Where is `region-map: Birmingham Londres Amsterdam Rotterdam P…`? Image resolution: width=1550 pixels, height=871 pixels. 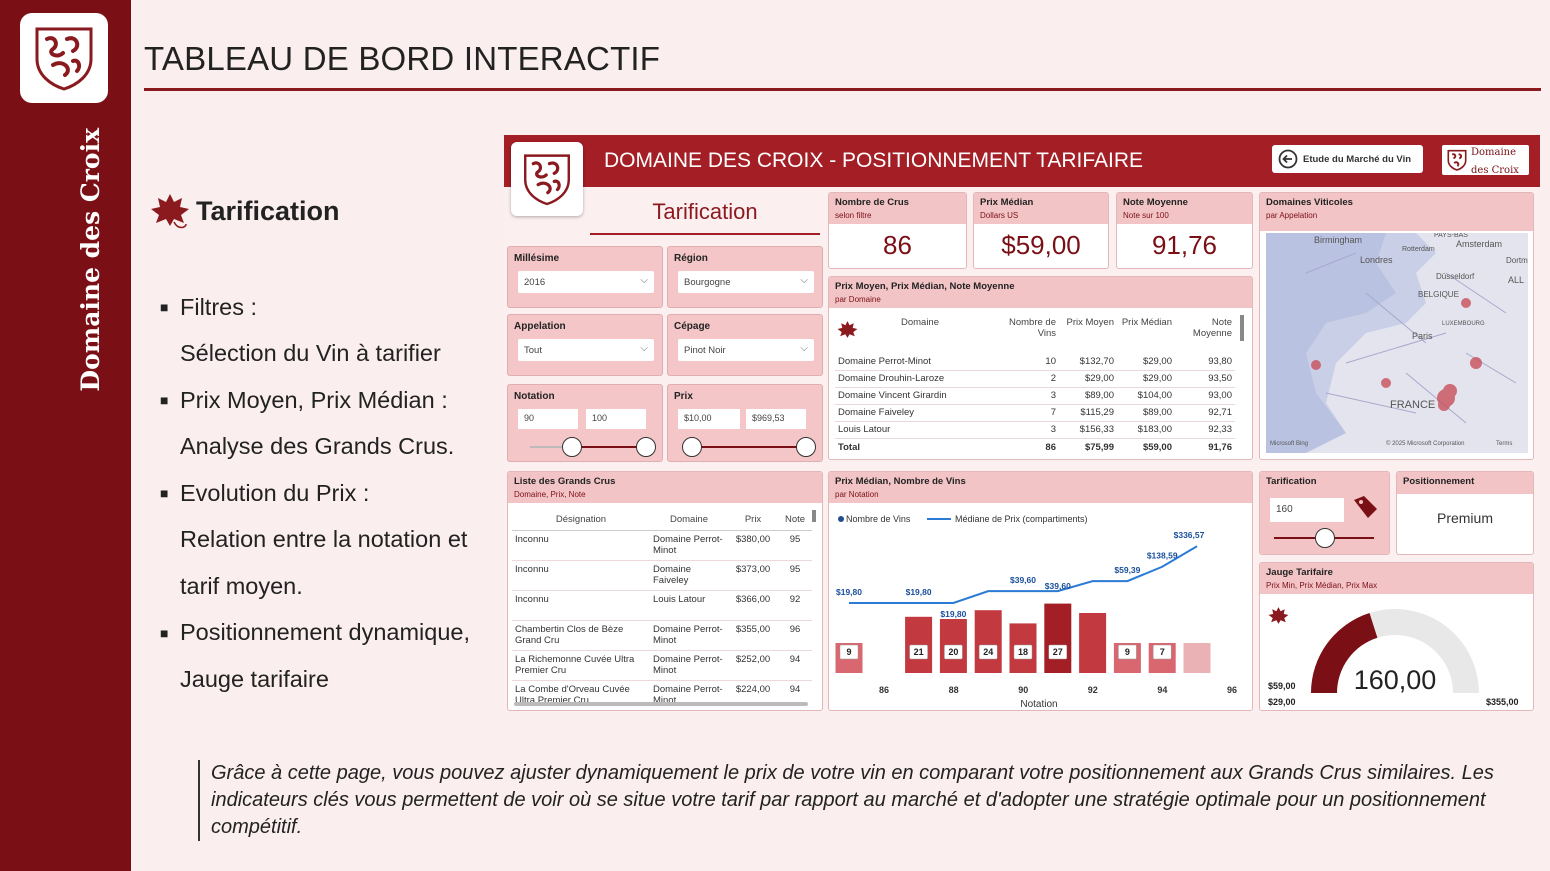 region-map: Birmingham Londres Amsterdam Rotterdam P… is located at coordinates (1397, 343).